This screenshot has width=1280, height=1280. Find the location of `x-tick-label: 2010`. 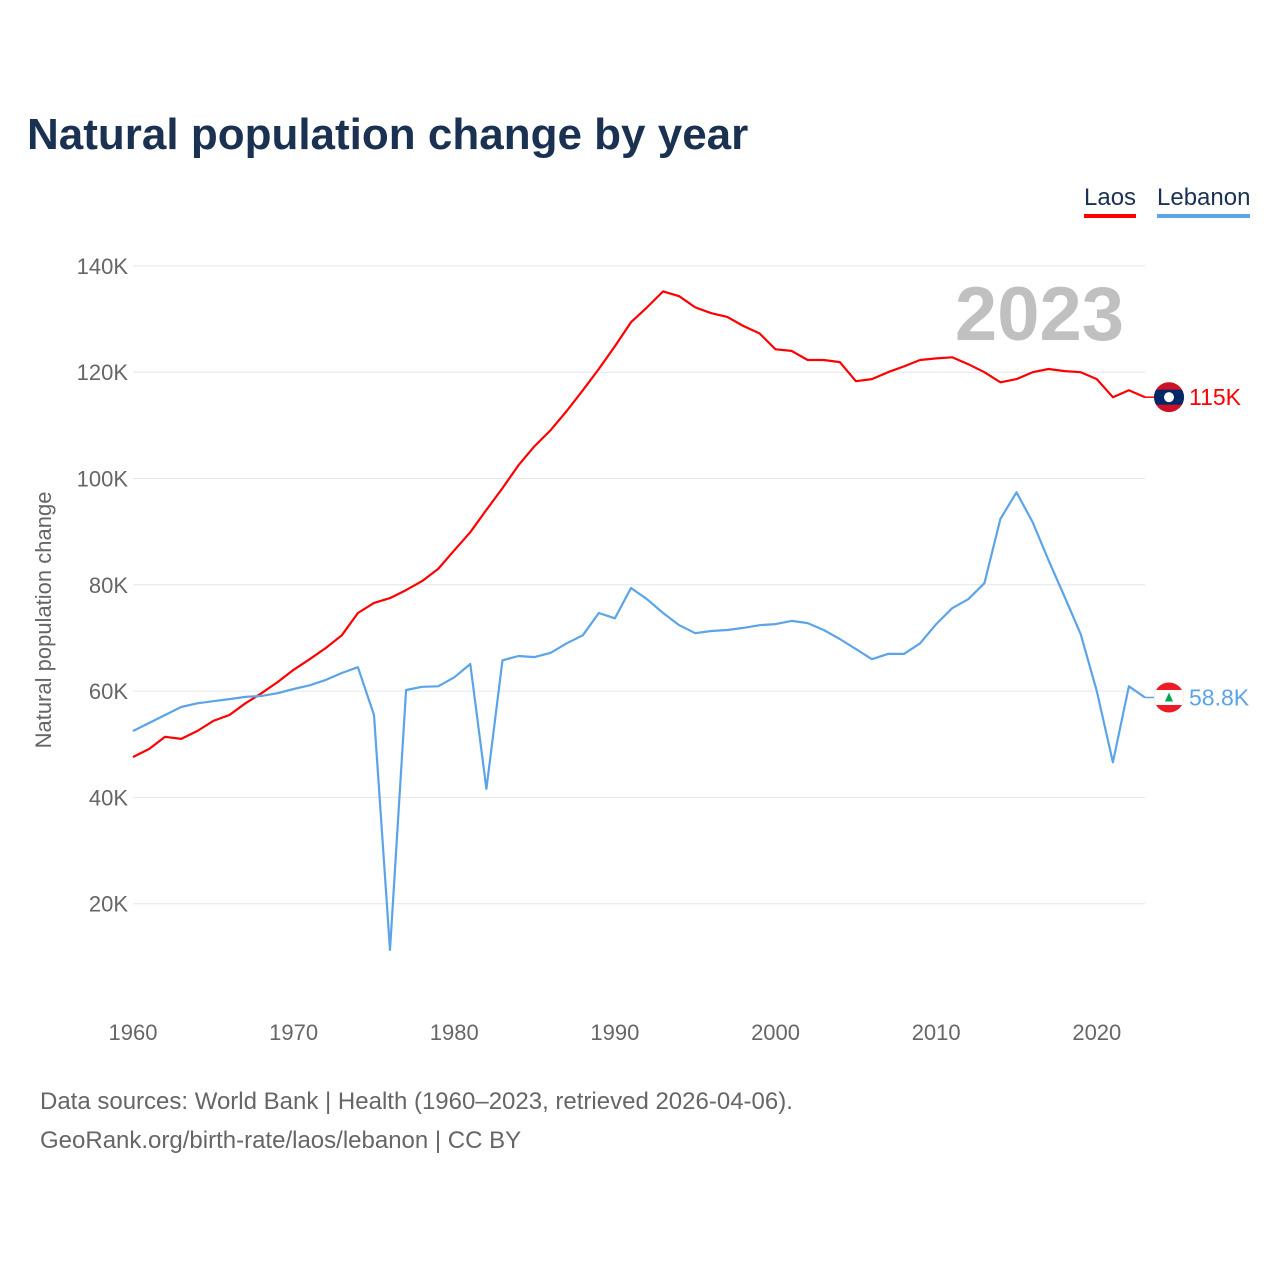

x-tick-label: 2010 is located at coordinates (936, 1032).